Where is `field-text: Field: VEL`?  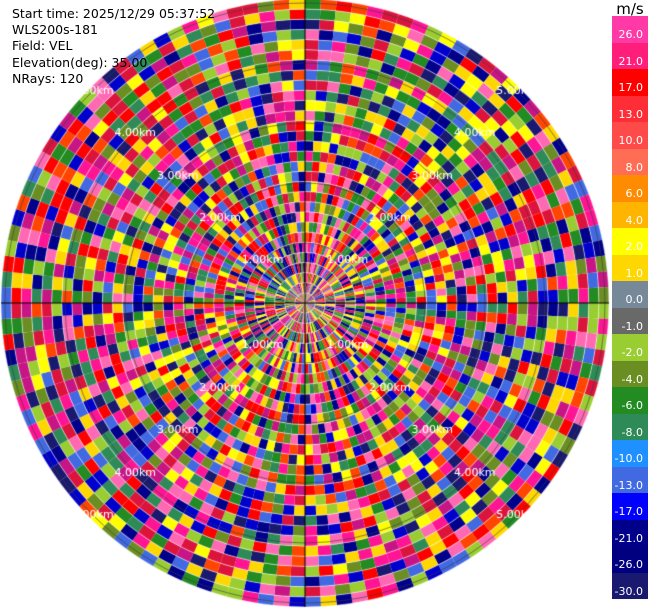 field-text: Field: VEL is located at coordinates (42, 46).